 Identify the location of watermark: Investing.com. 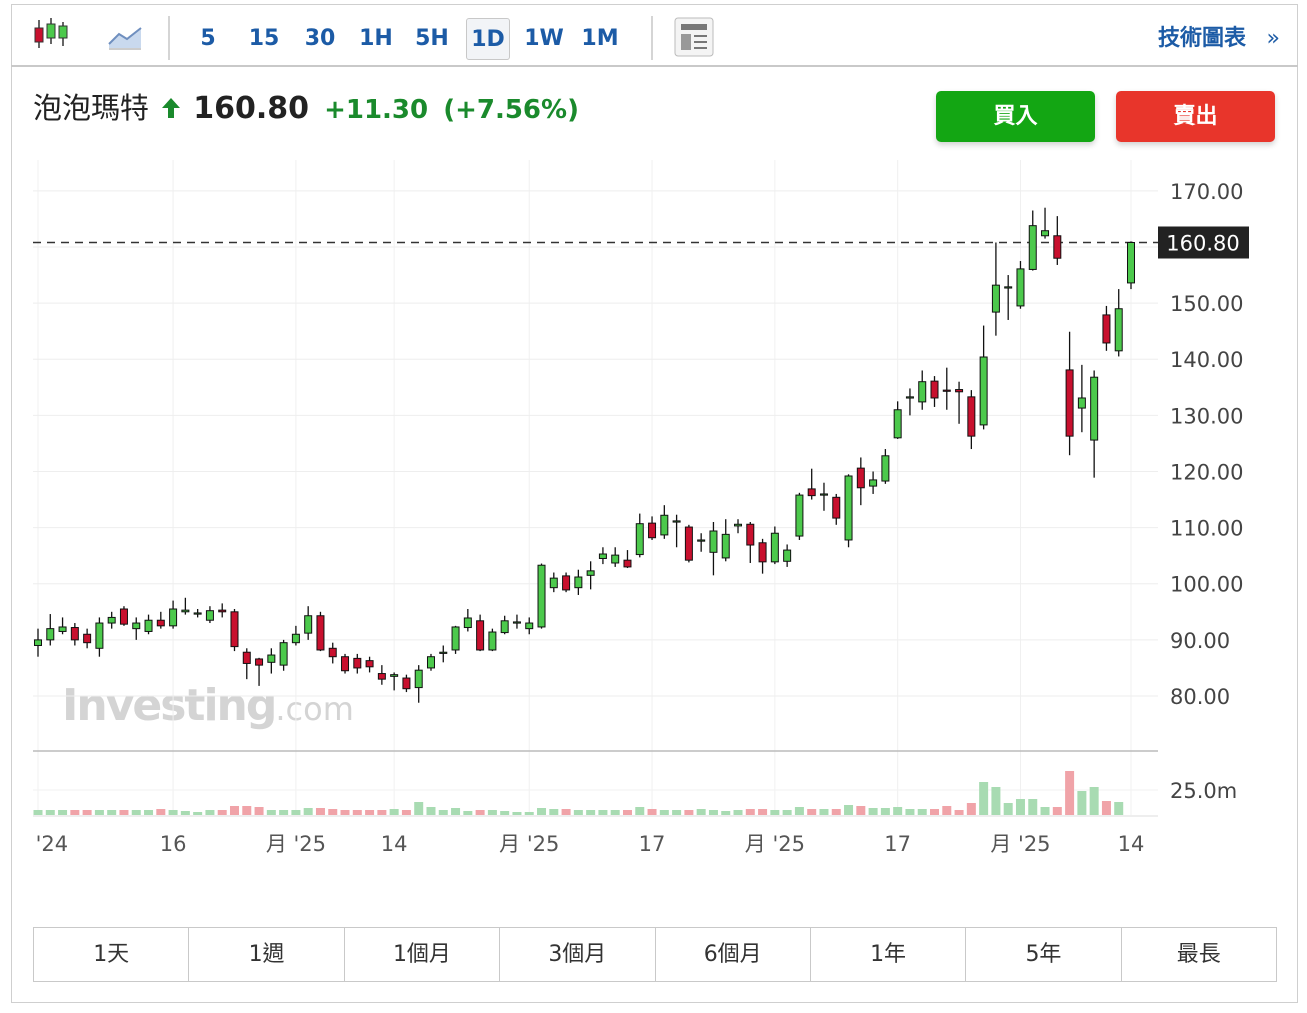
(208, 705).